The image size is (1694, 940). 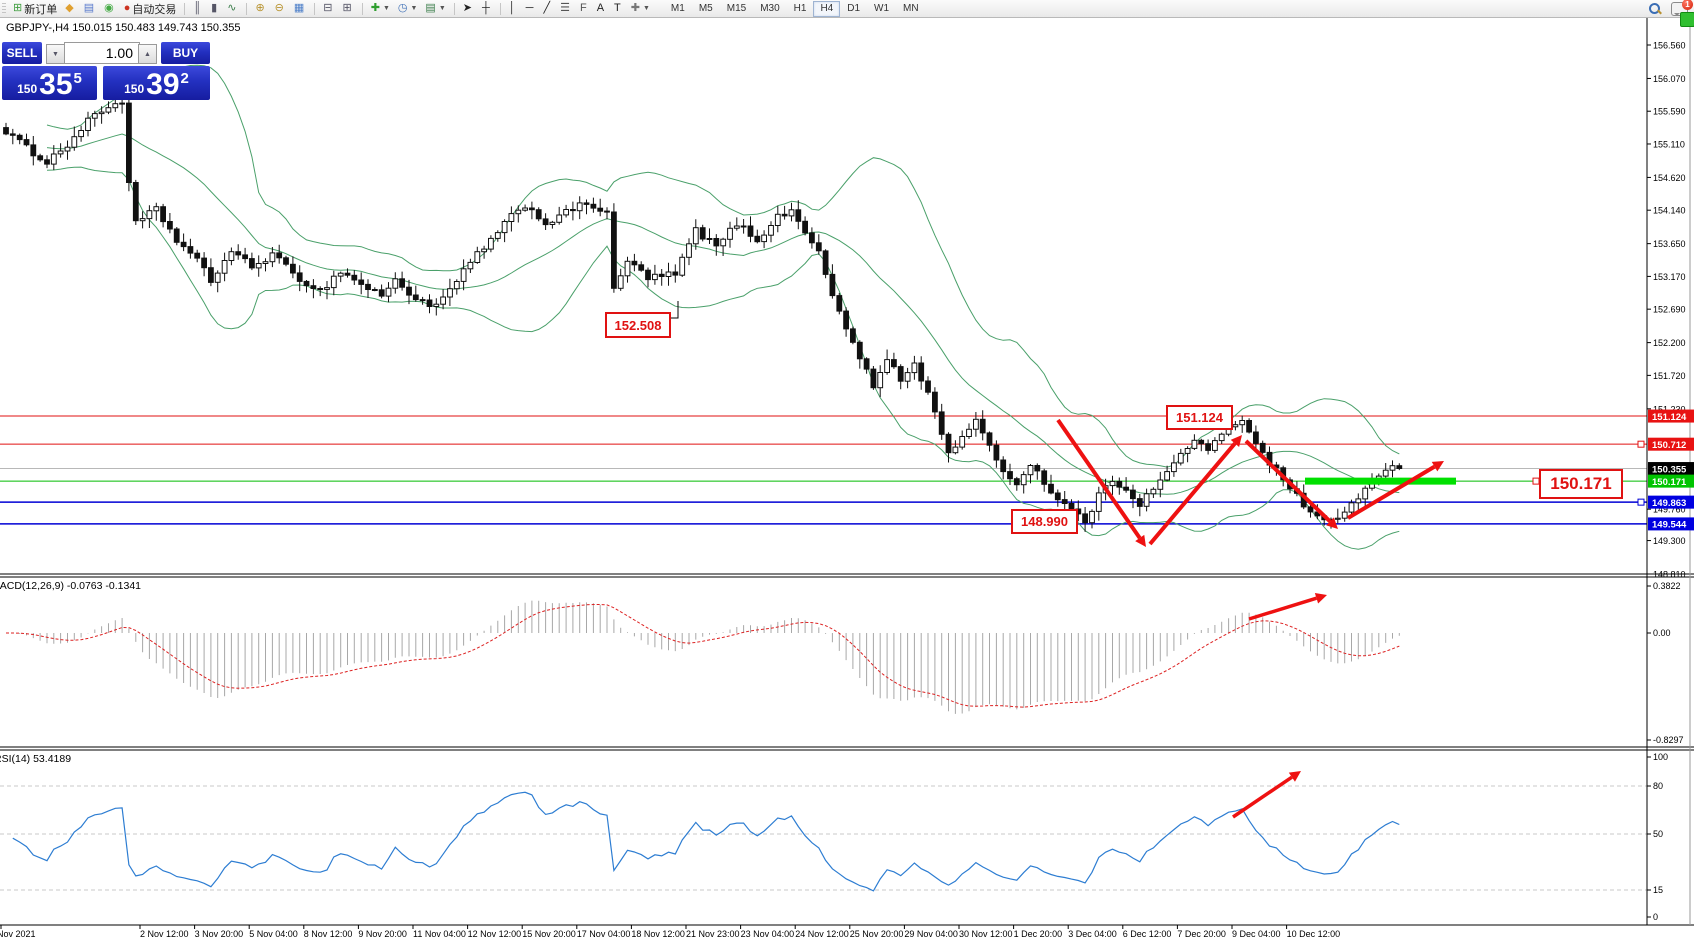 What do you see at coordinates (986, 934) in the screenshot?
I see `svg-text: 30 Nov 12:00` at bounding box center [986, 934].